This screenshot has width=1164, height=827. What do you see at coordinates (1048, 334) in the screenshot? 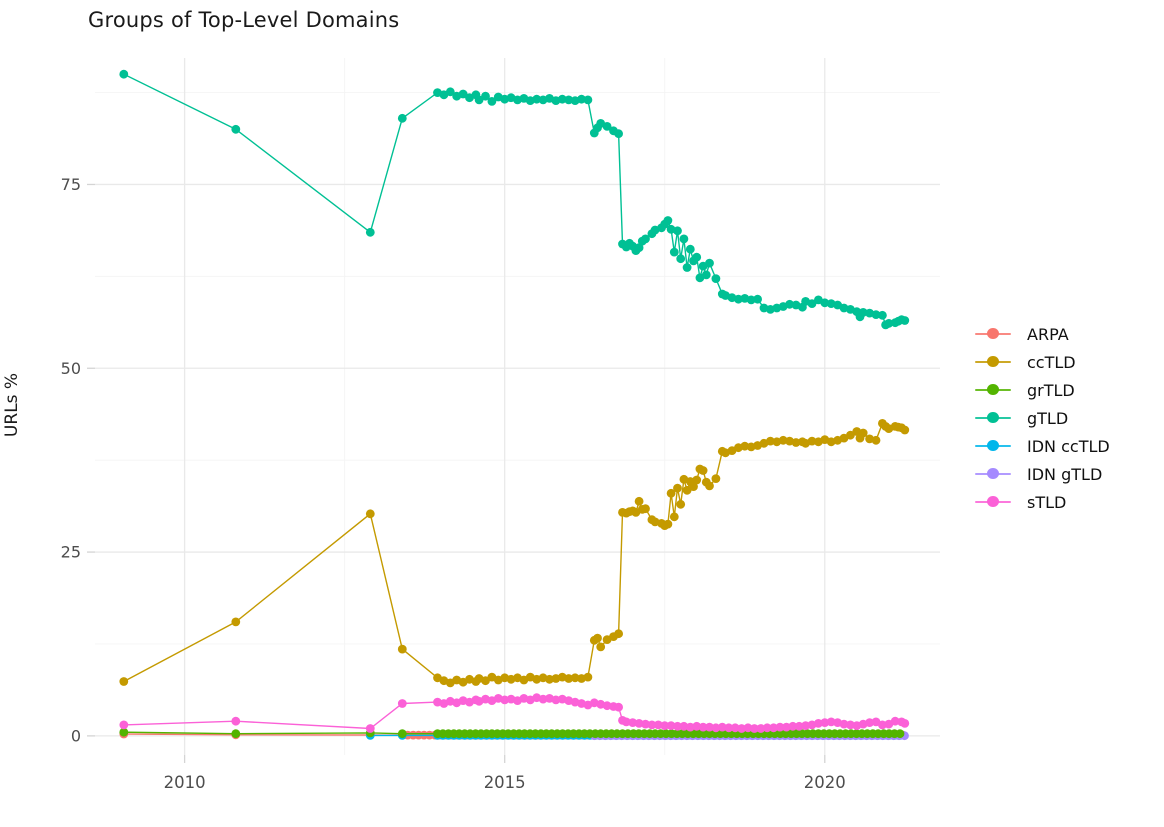
I see `legend-label: ARPA` at bounding box center [1048, 334].